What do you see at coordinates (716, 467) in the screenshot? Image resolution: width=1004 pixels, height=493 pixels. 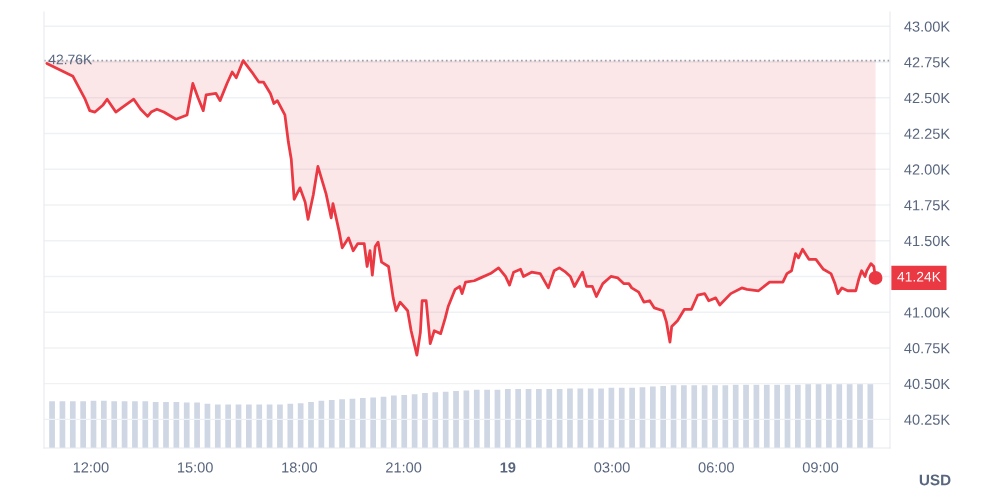 I see `x-tick-label: 06:00` at bounding box center [716, 467].